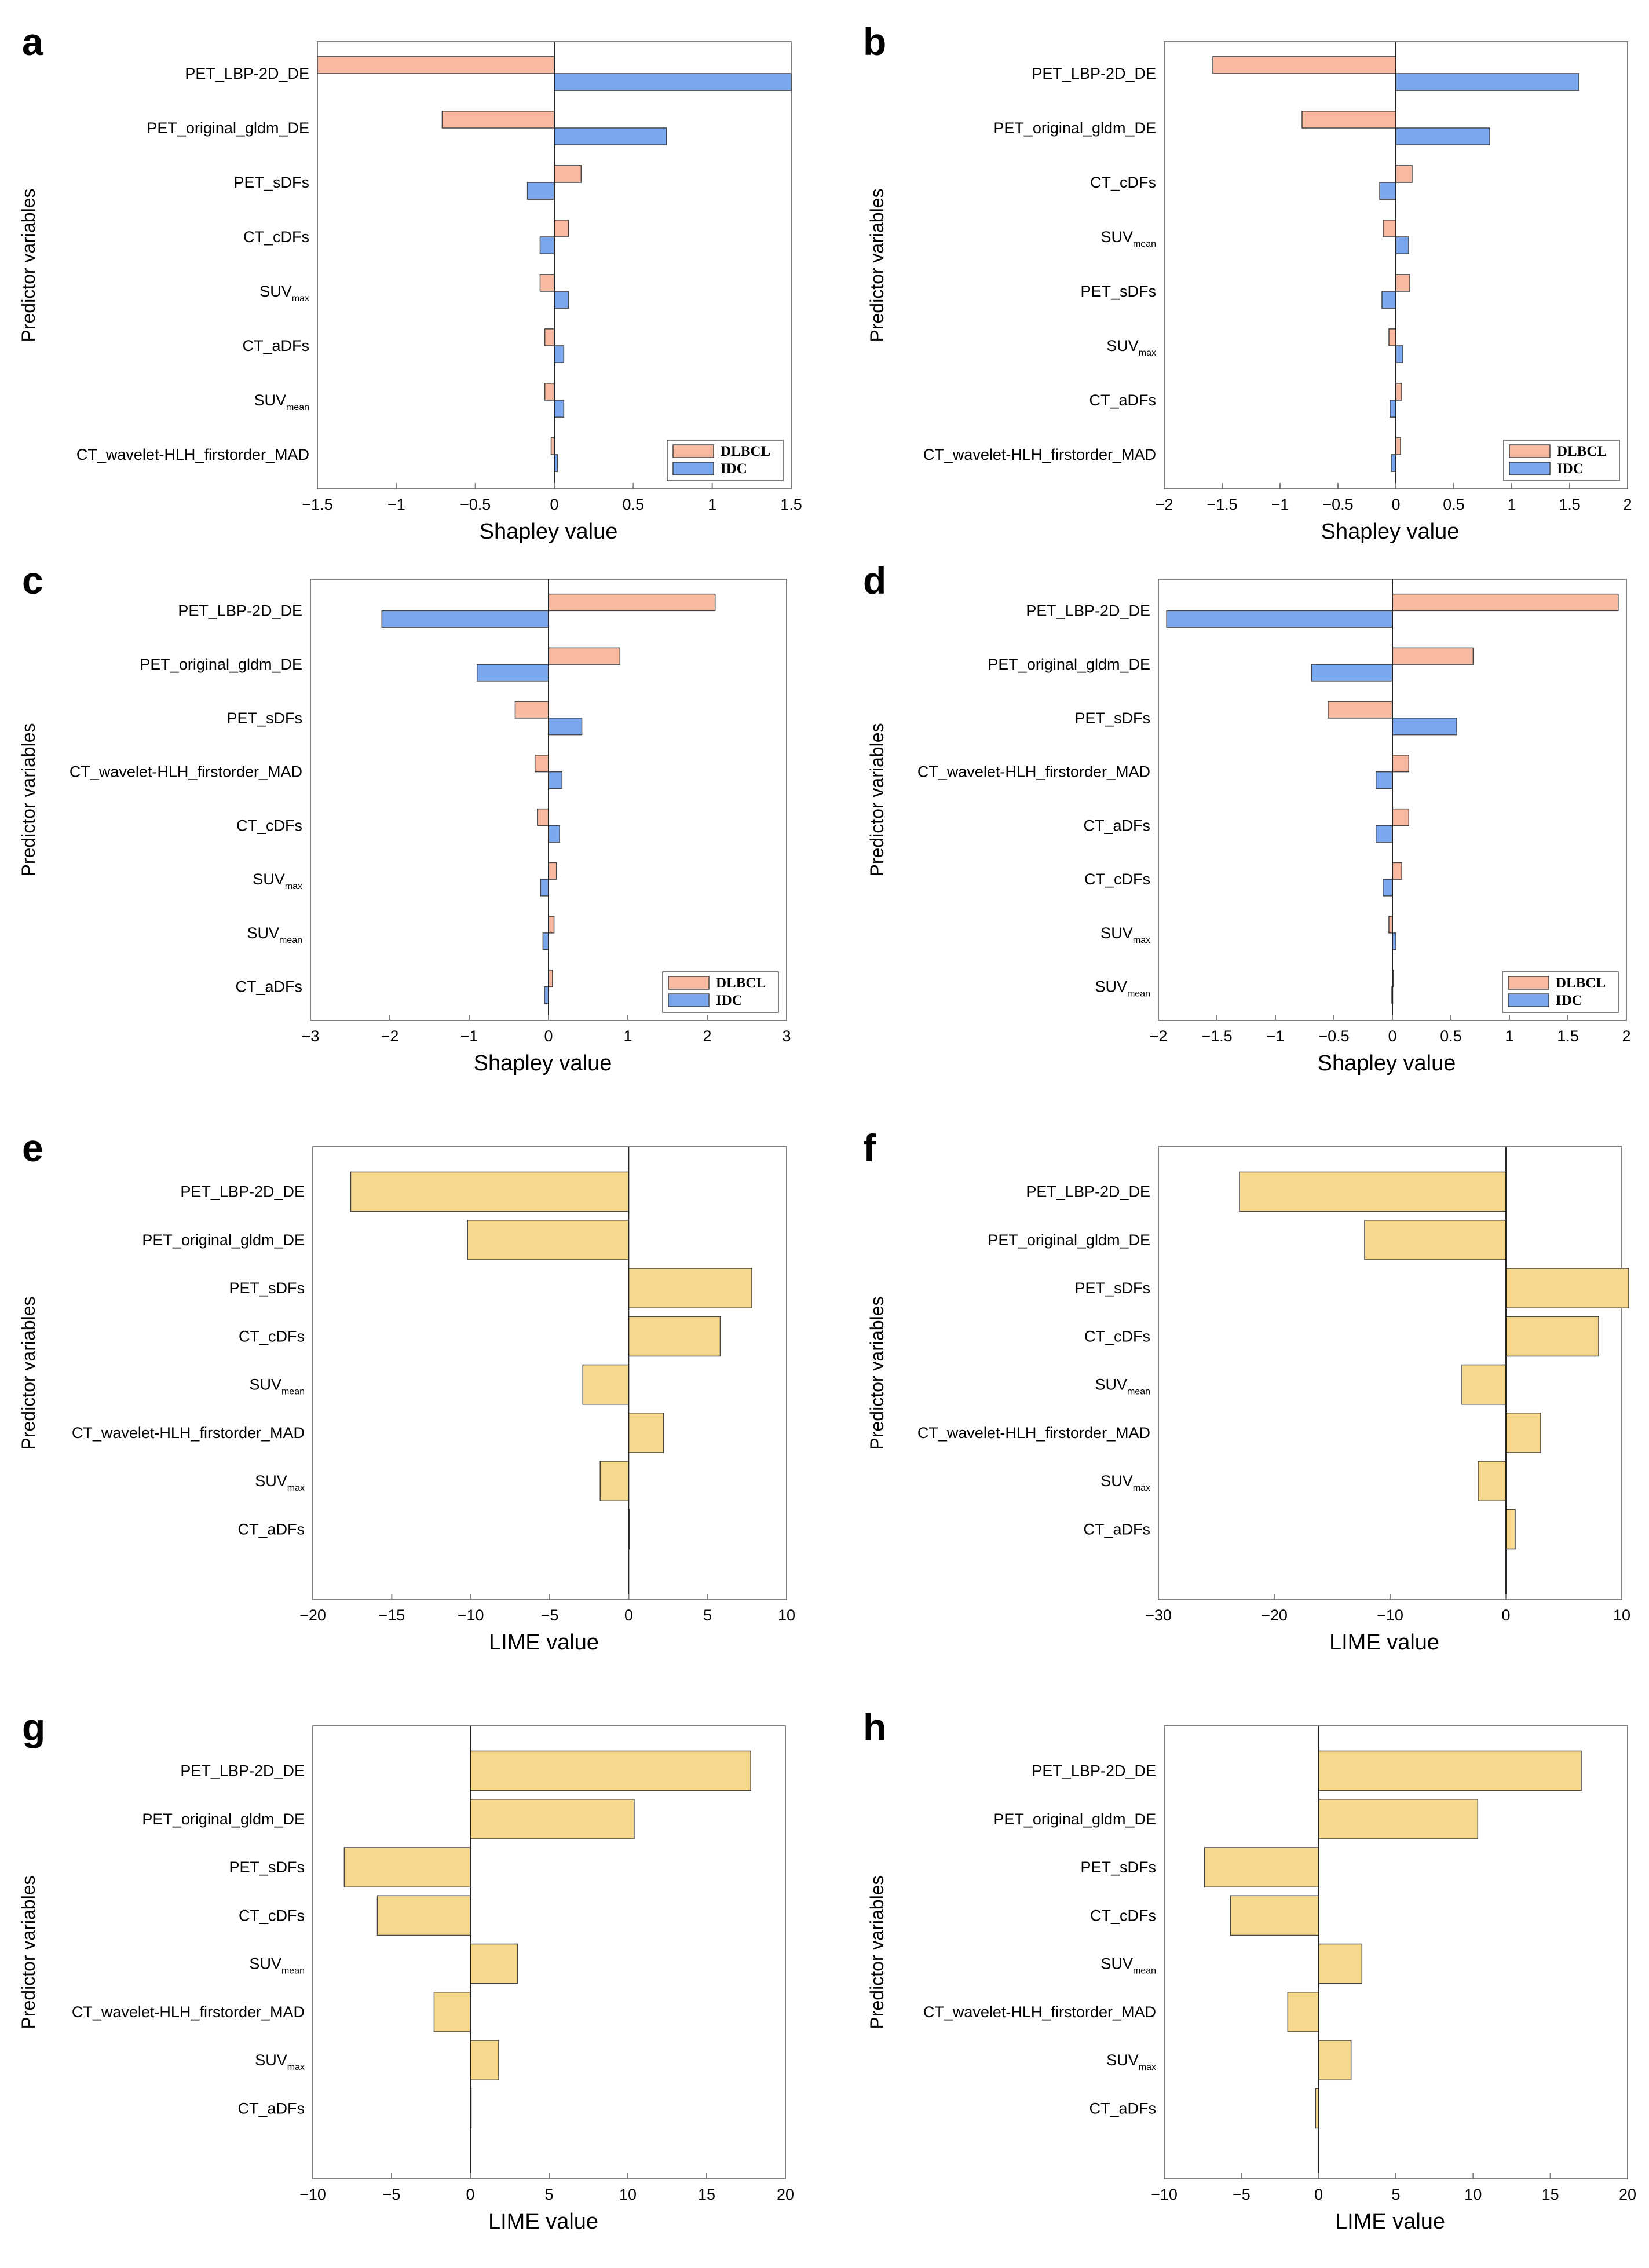 The height and width of the screenshot is (2268, 1649). Describe the element at coordinates (224, 1819) in the screenshot. I see `category-label-1: PET_original_gldm_DE` at that location.